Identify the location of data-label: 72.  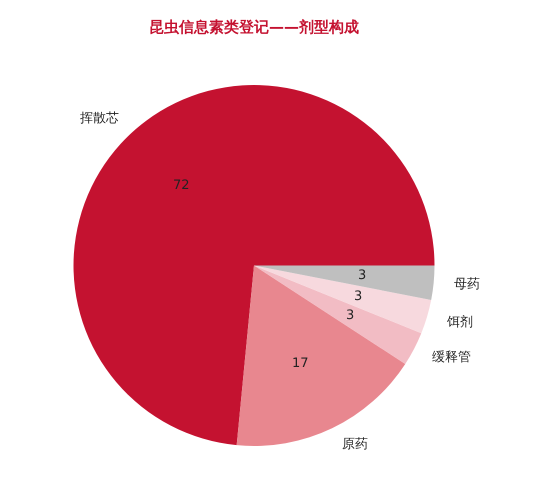
(181, 185).